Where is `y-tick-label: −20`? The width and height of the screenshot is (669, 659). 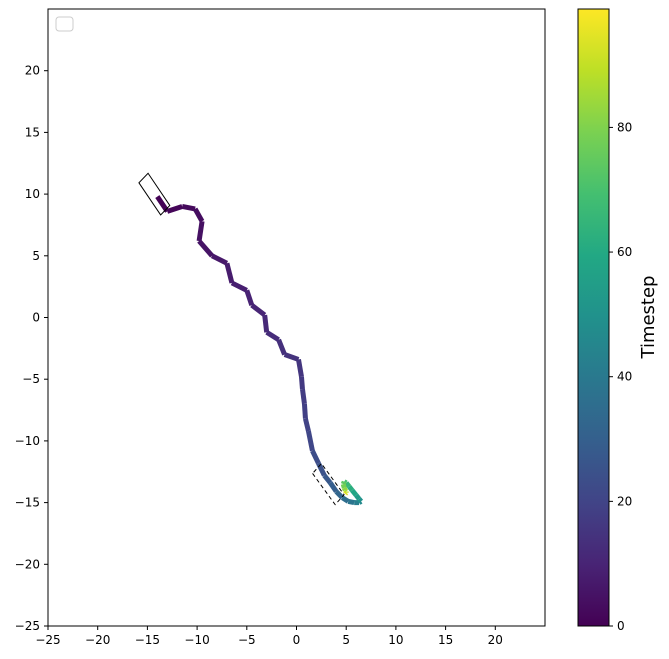 y-tick-label: −20 is located at coordinates (27, 564).